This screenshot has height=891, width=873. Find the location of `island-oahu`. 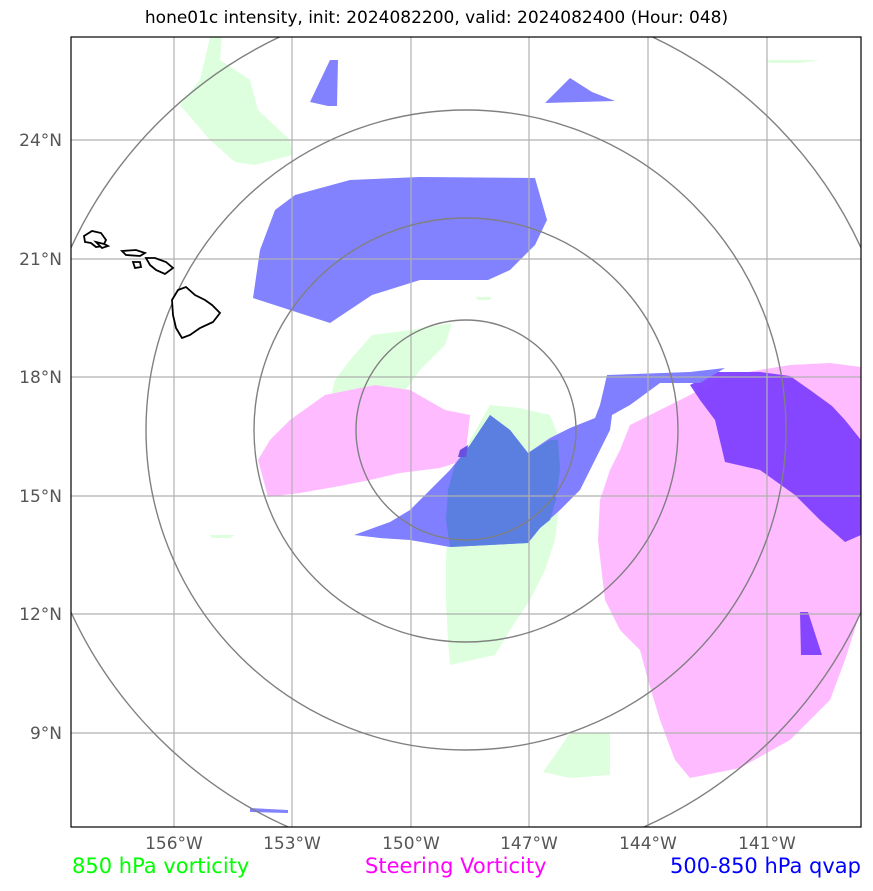

island-oahu is located at coordinates (102, 245).